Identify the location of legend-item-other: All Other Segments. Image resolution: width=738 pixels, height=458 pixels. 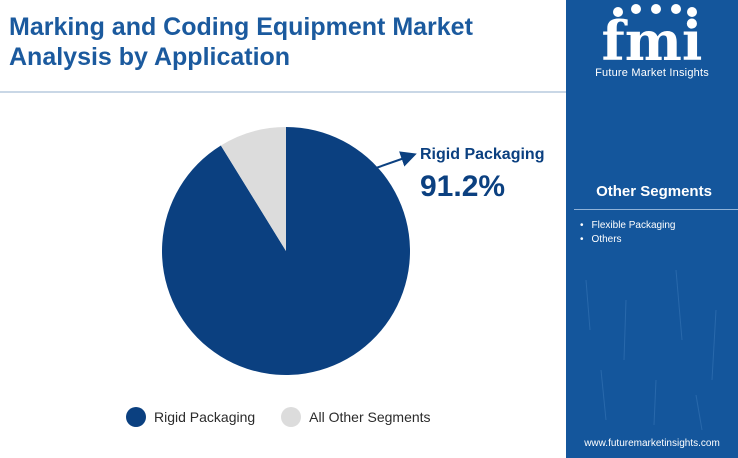
(356, 417).